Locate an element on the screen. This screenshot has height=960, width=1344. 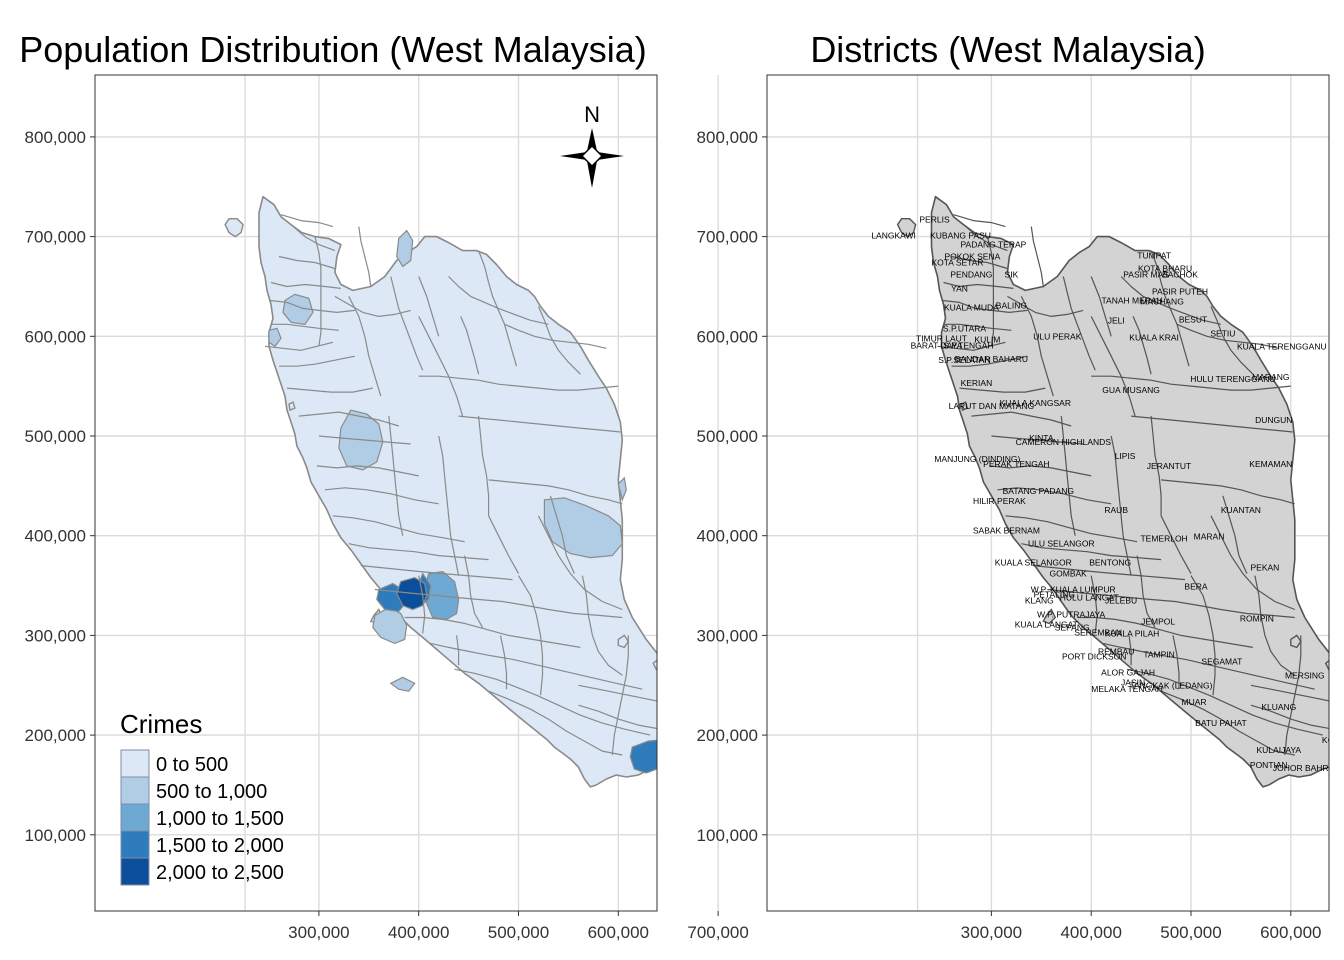
legend-label: 1,500 to 2,000 is located at coordinates (220, 846).